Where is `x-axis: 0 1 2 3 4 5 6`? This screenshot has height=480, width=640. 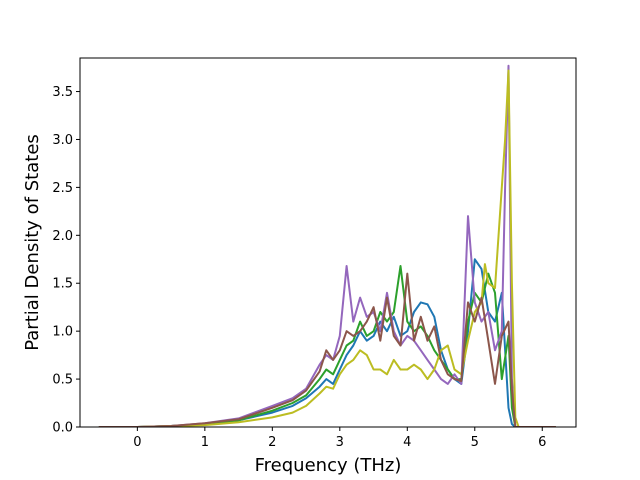 x-axis: 0 1 2 3 4 5 6 is located at coordinates (339, 438).